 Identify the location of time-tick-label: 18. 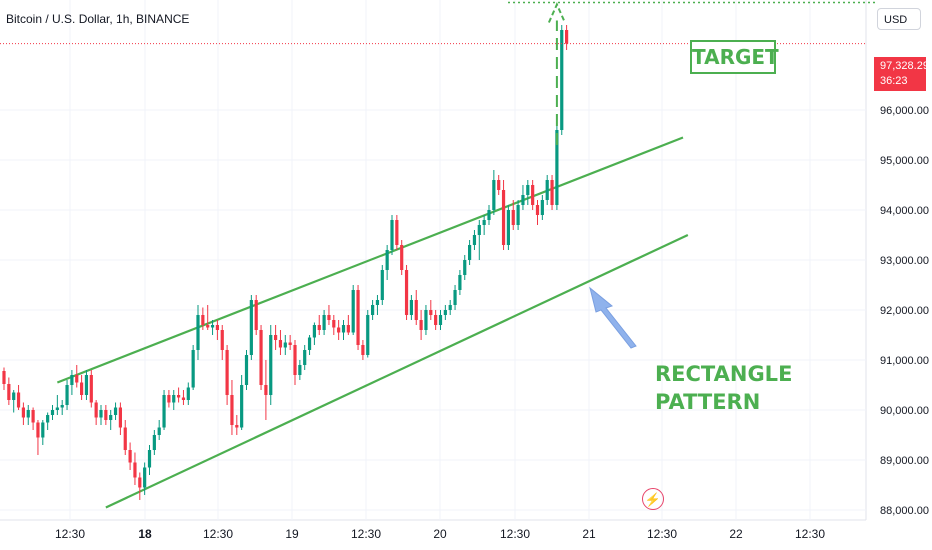
(145, 534).